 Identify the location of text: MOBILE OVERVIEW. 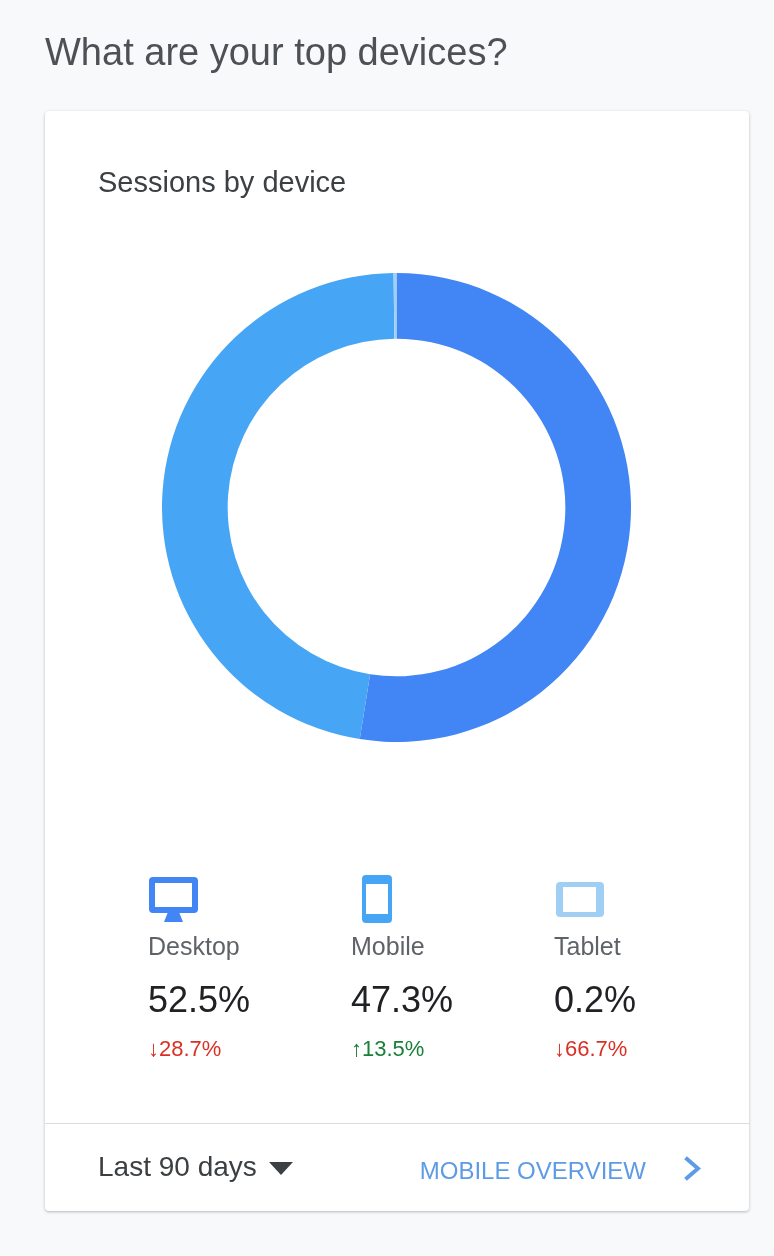
(532, 1171).